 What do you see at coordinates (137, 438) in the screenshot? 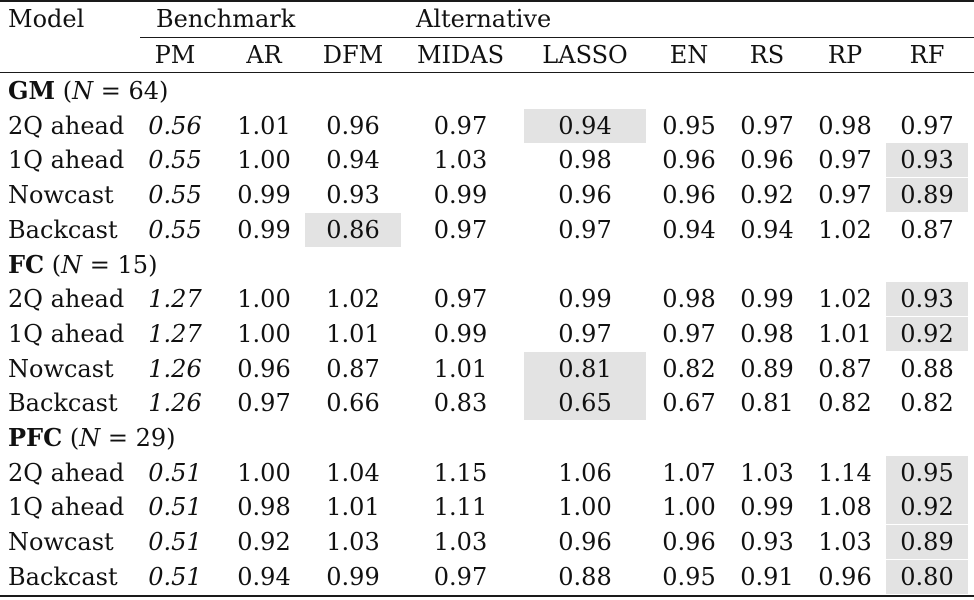
I see `group-n-value: = 29` at bounding box center [137, 438].